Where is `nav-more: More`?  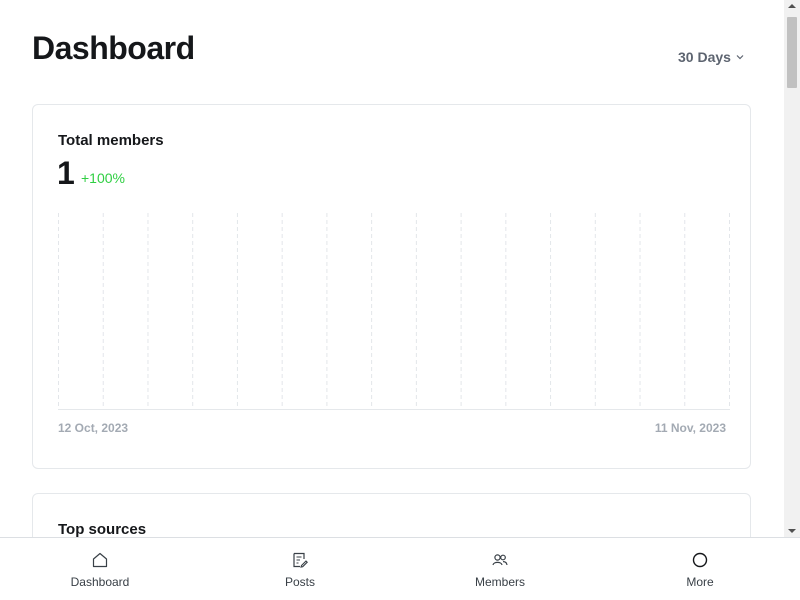
nav-more: More is located at coordinates (700, 569).